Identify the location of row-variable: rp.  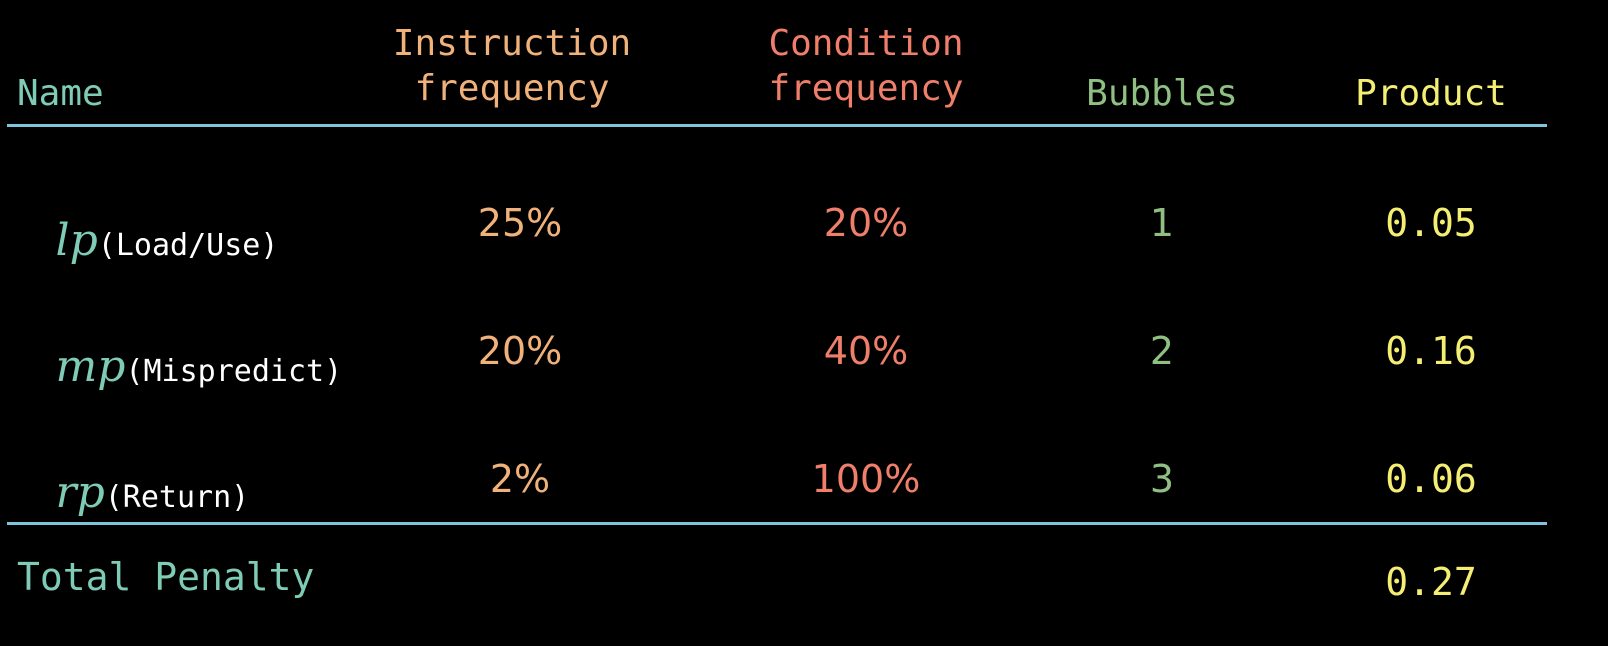
(80, 492).